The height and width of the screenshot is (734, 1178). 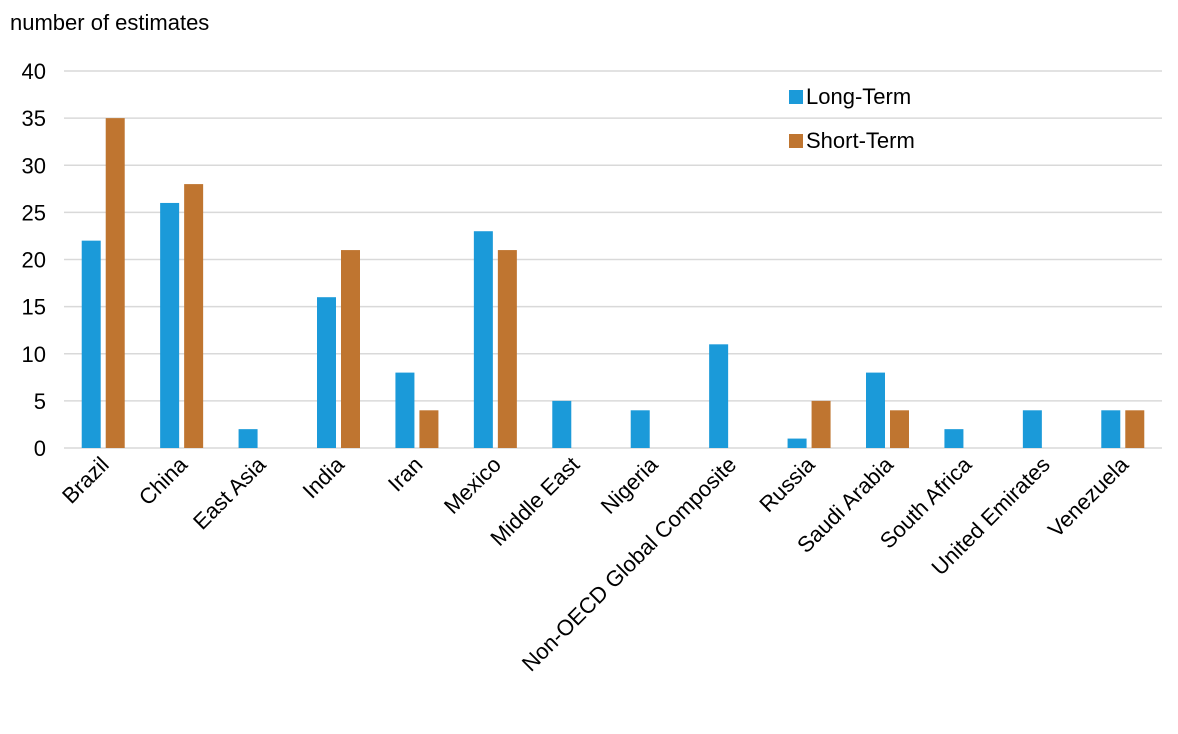 What do you see at coordinates (860, 140) in the screenshot?
I see `legend-label-short-term: Short-Term` at bounding box center [860, 140].